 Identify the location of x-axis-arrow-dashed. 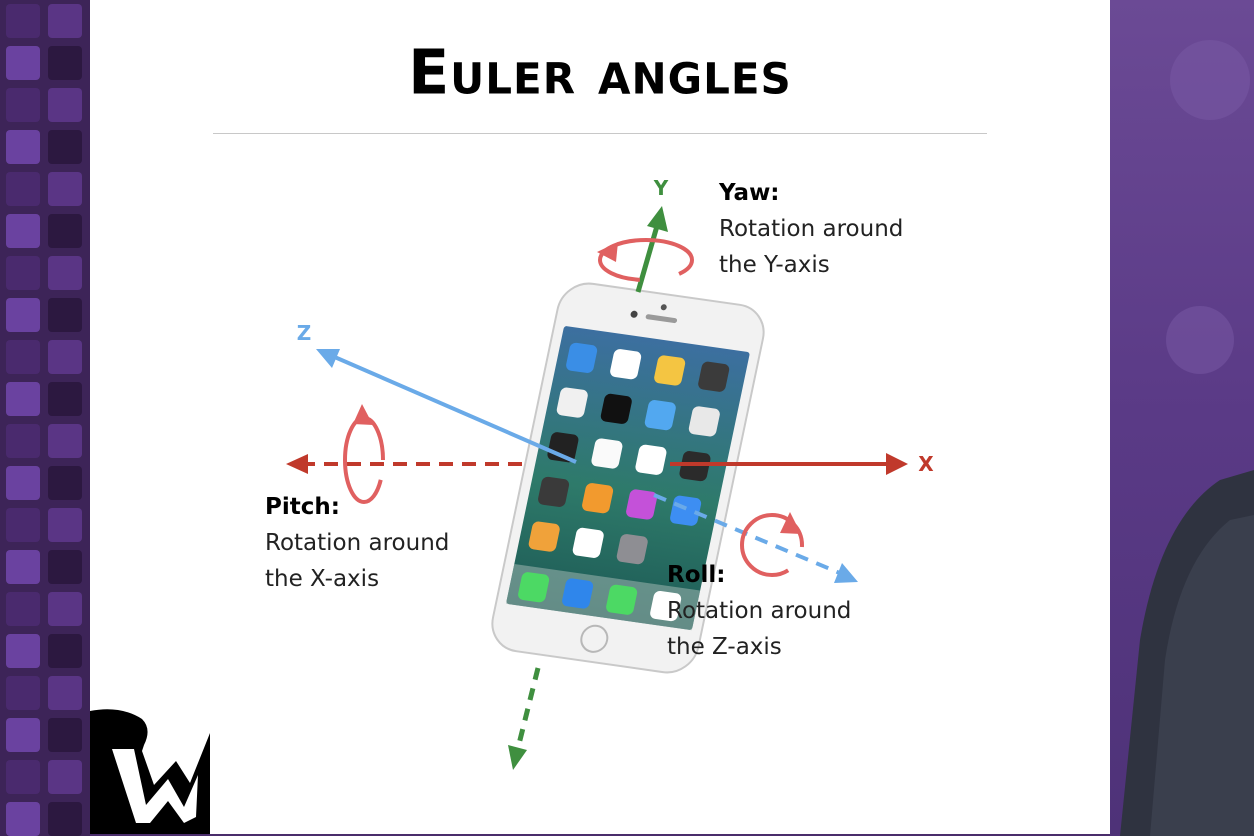
(404, 464).